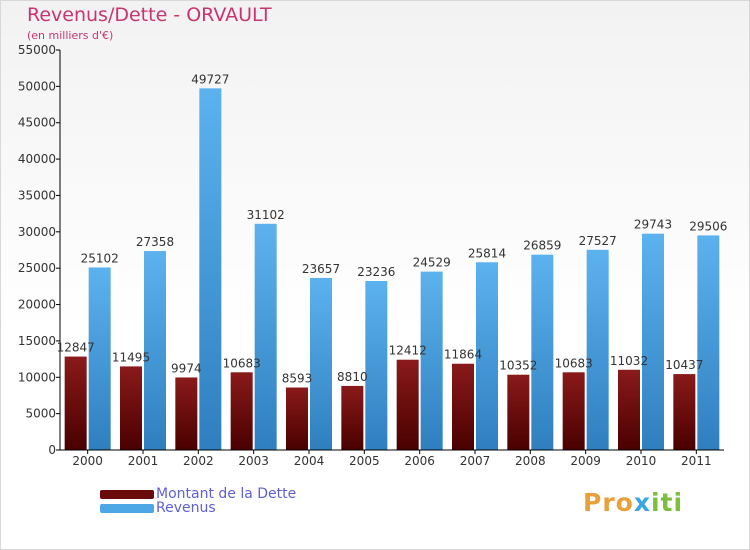 Image resolution: width=750 pixels, height=550 pixels. Describe the element at coordinates (155, 242) in the screenshot. I see `data-label-revenus: 27358` at that location.